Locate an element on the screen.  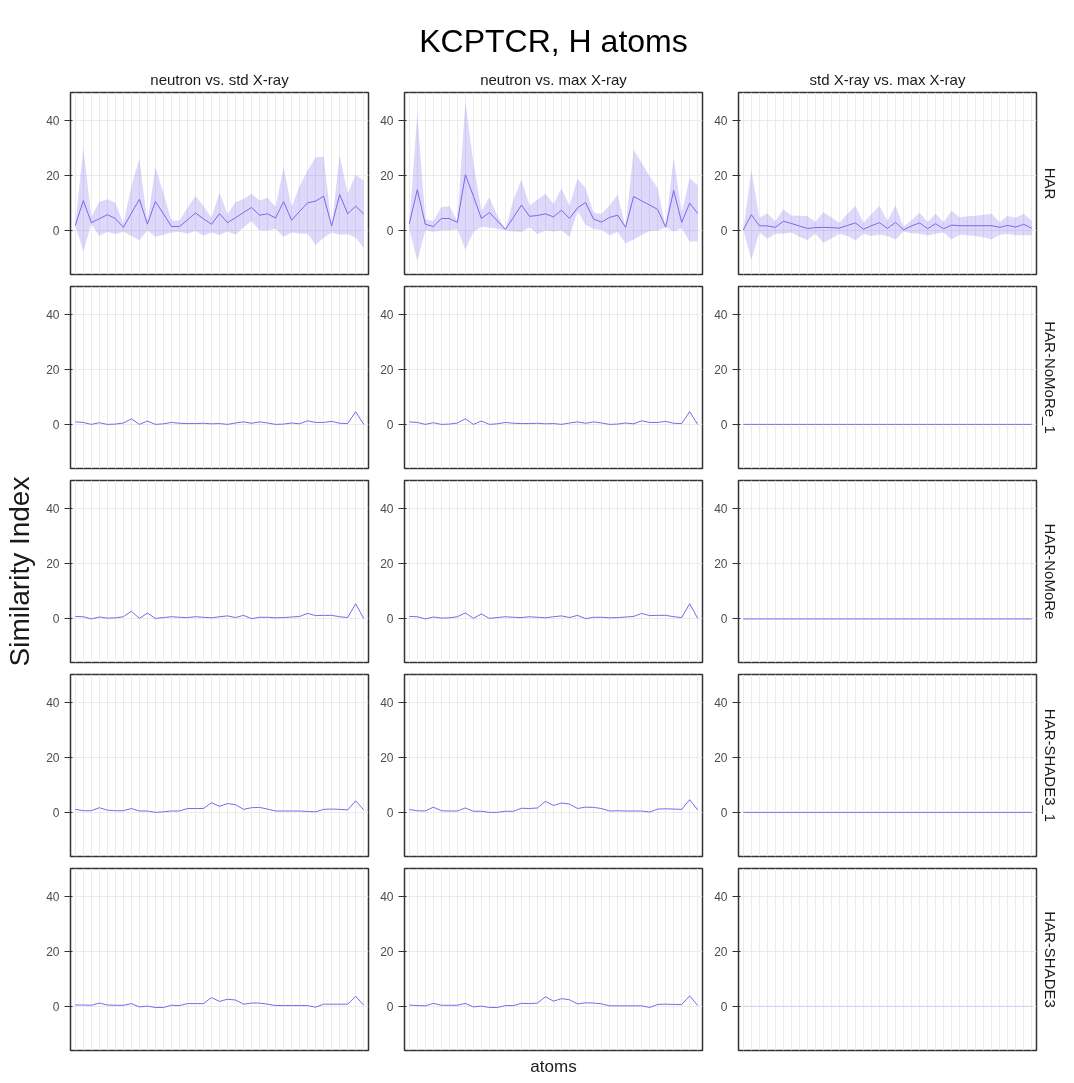
y2-axis-title: HAR-SHADE3 is located at coordinates (1050, 959).